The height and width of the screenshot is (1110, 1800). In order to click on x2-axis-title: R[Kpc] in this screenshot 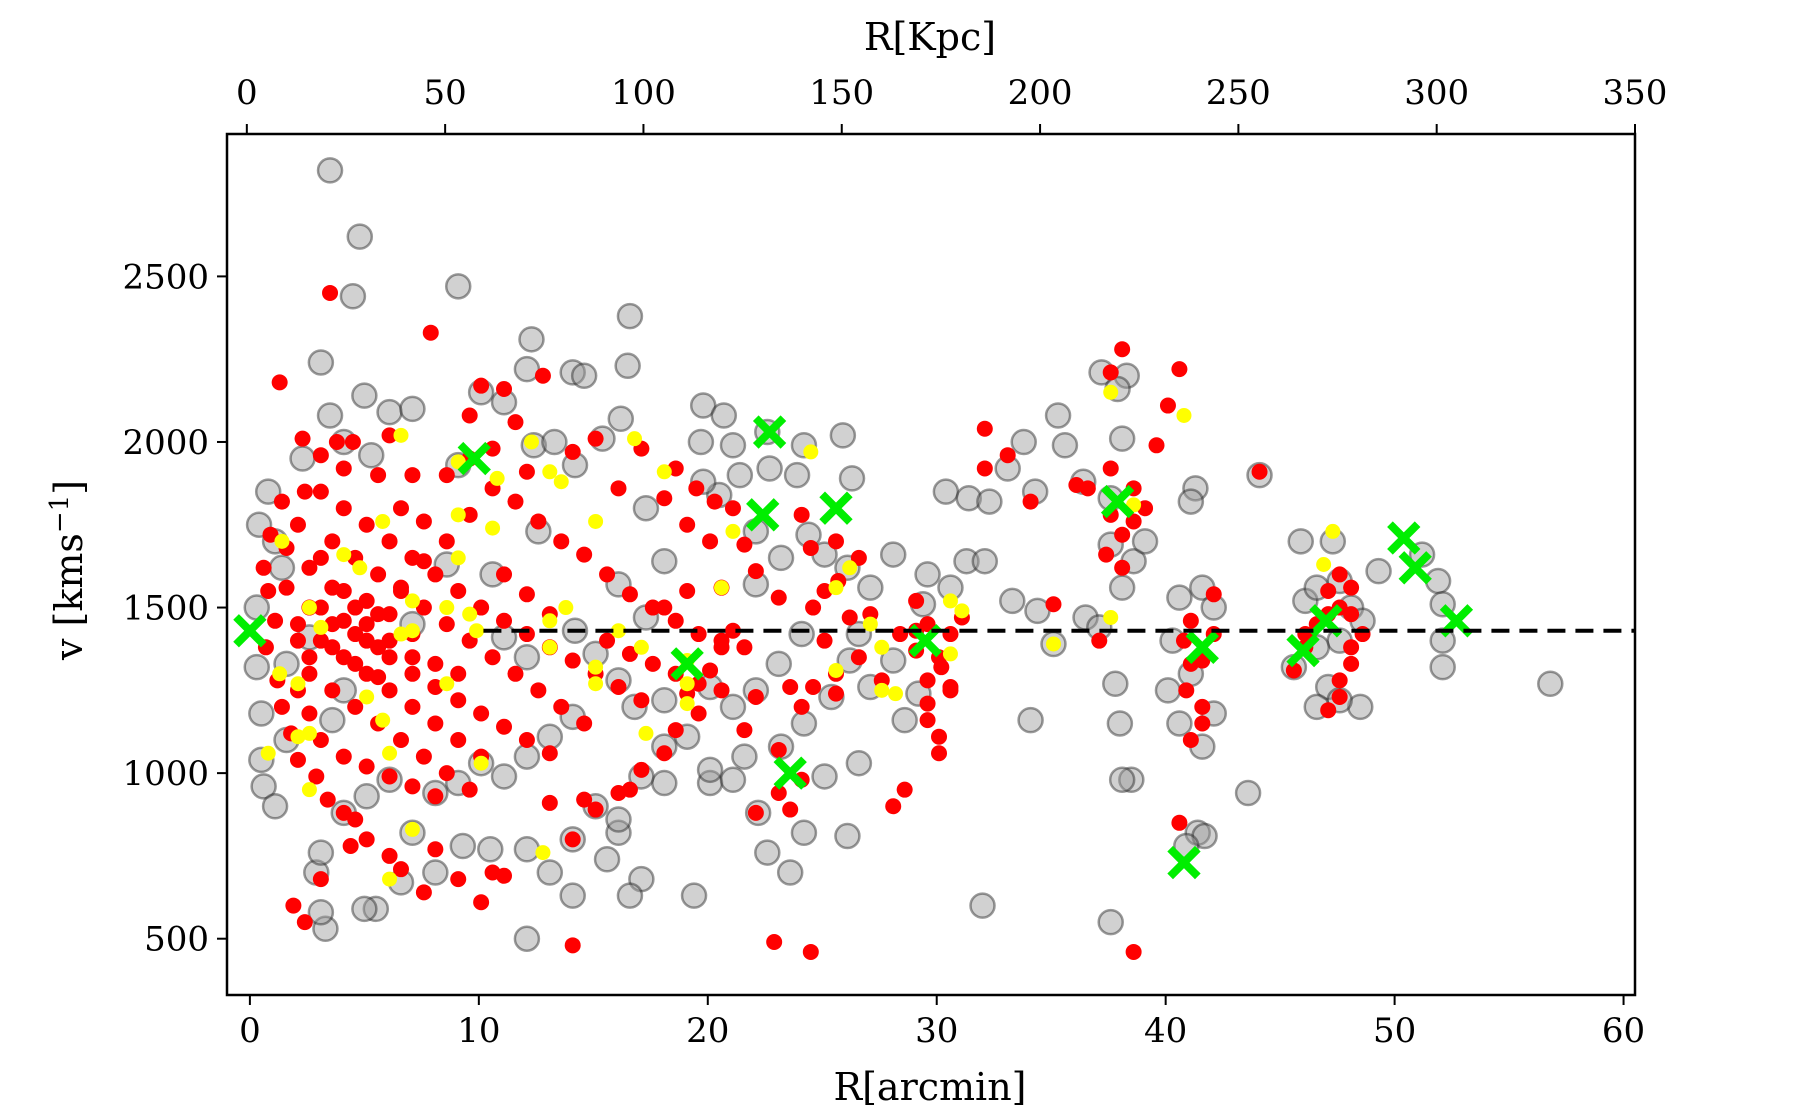, I will do `click(930, 37)`.